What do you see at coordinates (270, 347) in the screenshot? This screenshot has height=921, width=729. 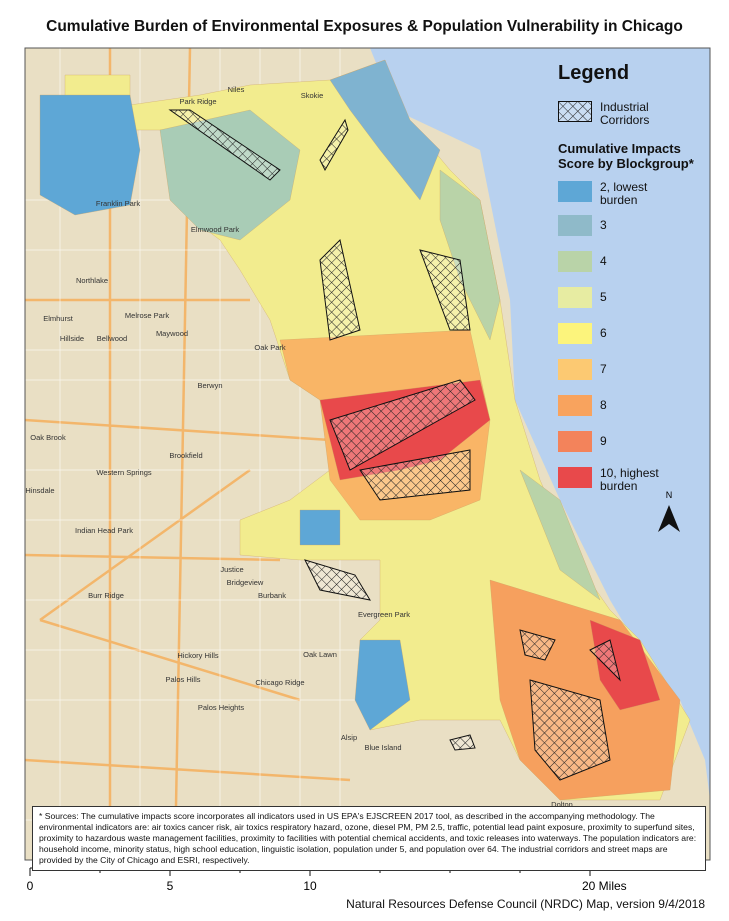 I see `place-label: Oak Park` at bounding box center [270, 347].